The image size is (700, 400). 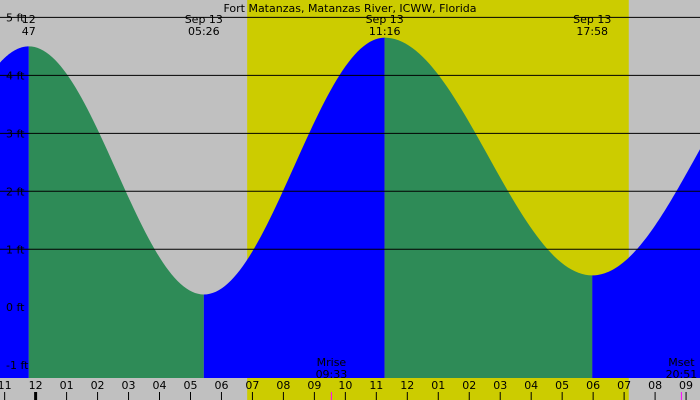 What do you see at coordinates (29, 19) in the screenshot?
I see `extreme-date-label: 12` at bounding box center [29, 19].